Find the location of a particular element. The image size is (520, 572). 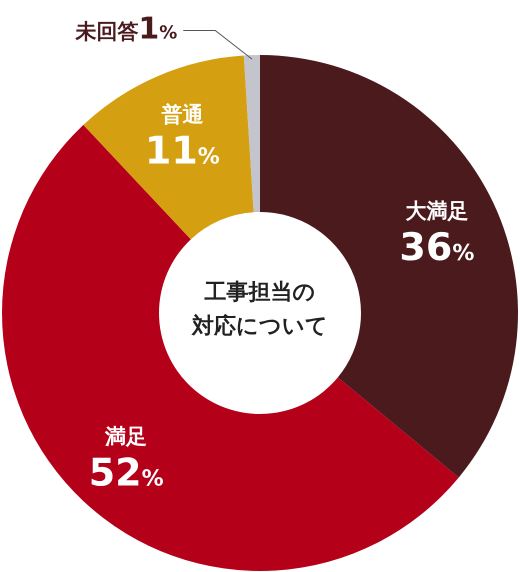

data-label: 1% is located at coordinates (158, 29).